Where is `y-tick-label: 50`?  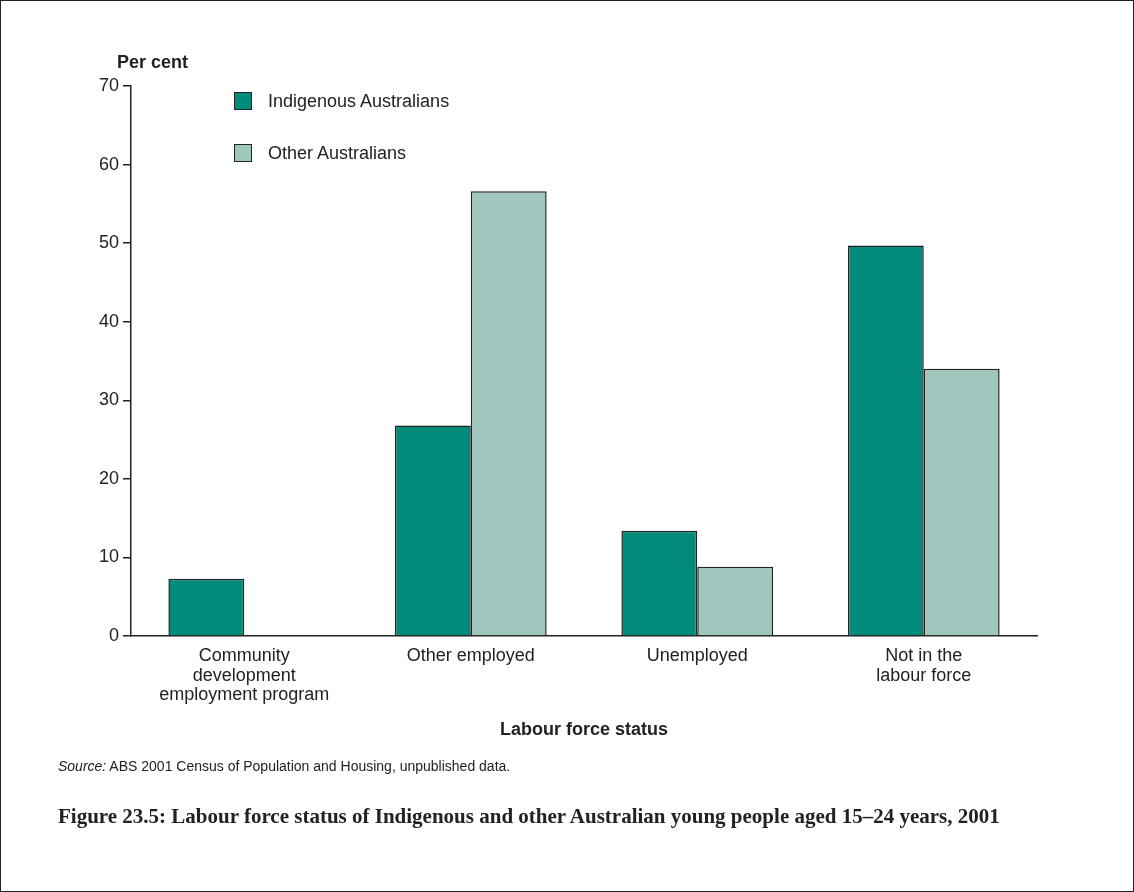
y-tick-label: 50 is located at coordinates (109, 242).